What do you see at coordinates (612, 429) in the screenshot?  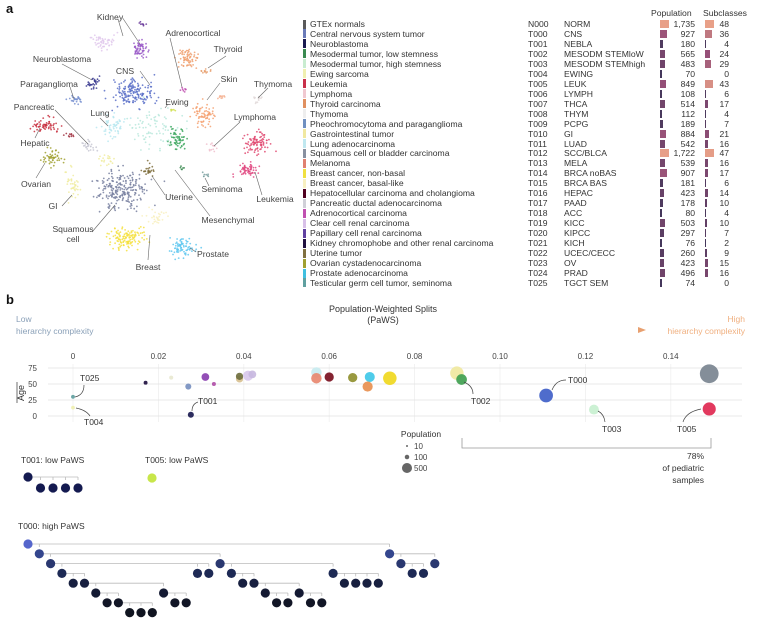 I see `point-annotation-label: T003` at bounding box center [612, 429].